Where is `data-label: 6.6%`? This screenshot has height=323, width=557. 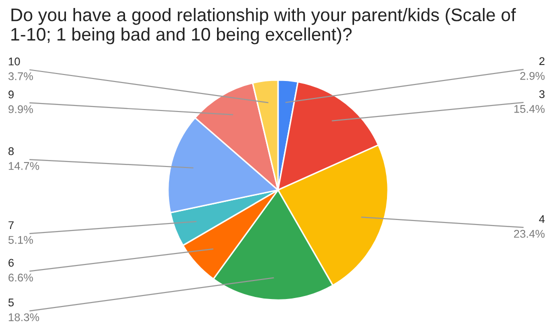
data-label: 6.6% is located at coordinates (20, 278).